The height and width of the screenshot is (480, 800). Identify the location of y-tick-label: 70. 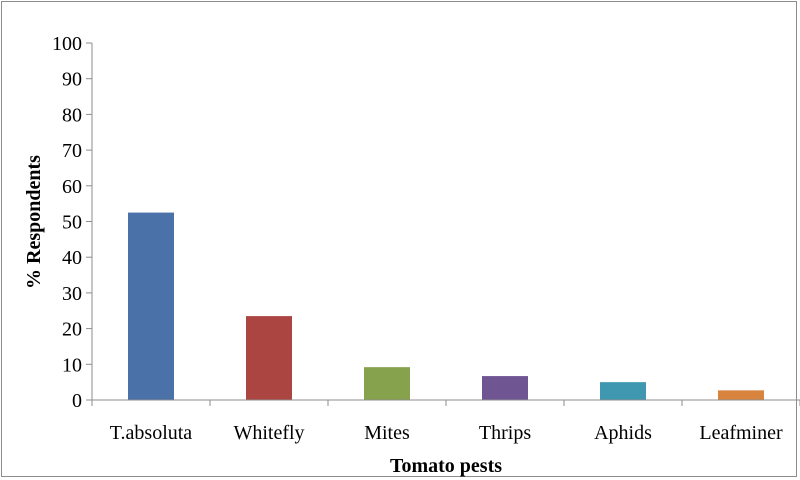
(72, 151).